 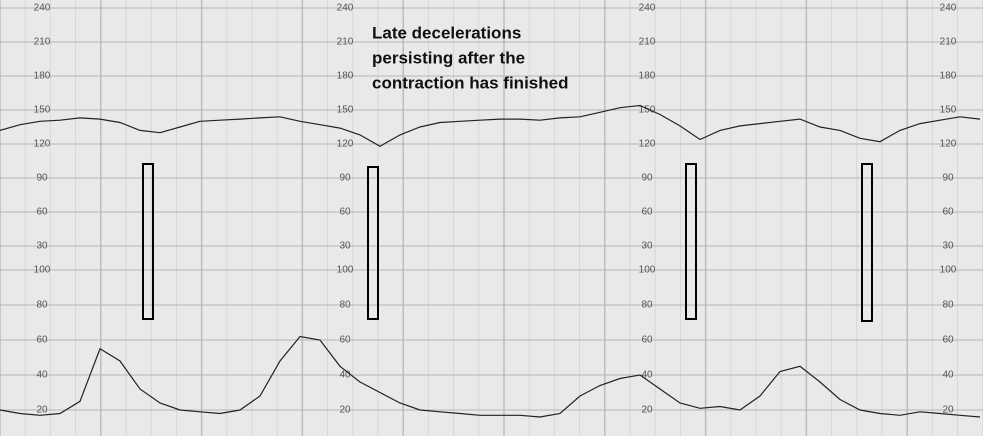 I want to click on annotation-line: Late decelerations, so click(x=446, y=32).